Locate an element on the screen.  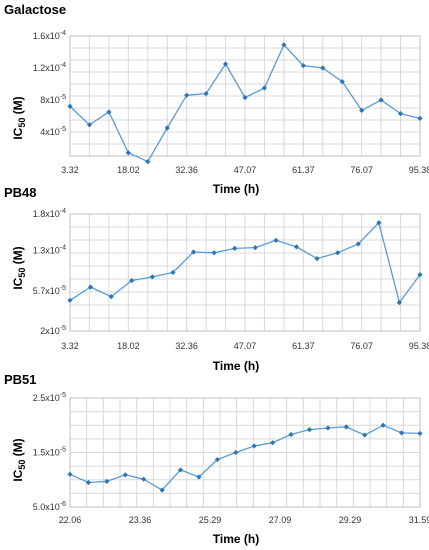
series-line is located at coordinates (245, 262).